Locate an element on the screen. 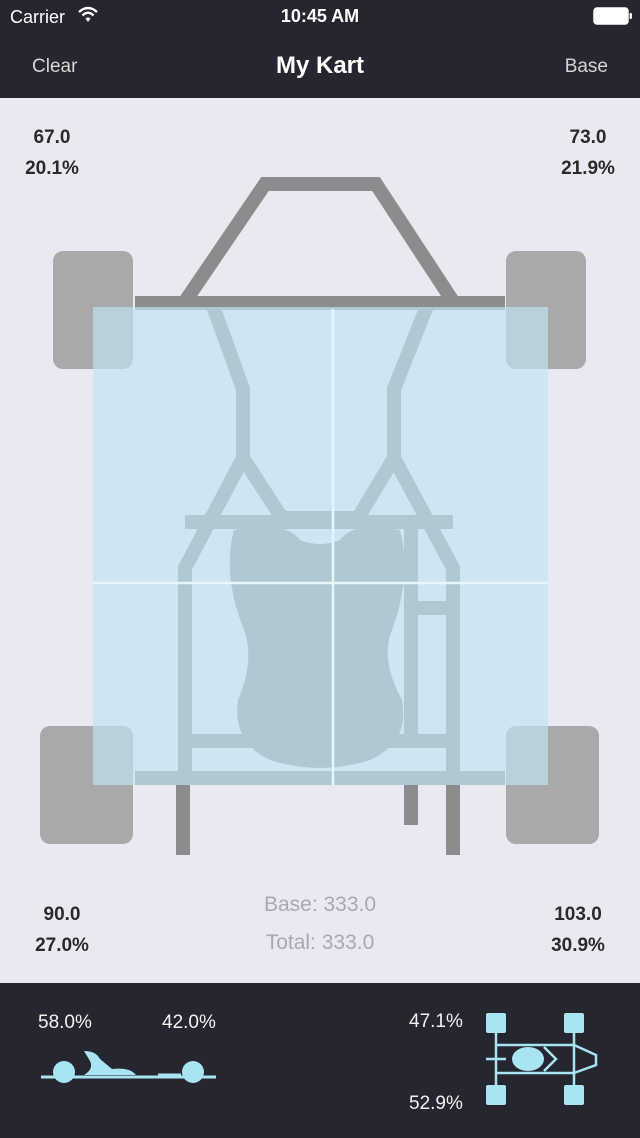 This screenshot has width=640, height=1138. page-title: My Kart is located at coordinates (320, 65).